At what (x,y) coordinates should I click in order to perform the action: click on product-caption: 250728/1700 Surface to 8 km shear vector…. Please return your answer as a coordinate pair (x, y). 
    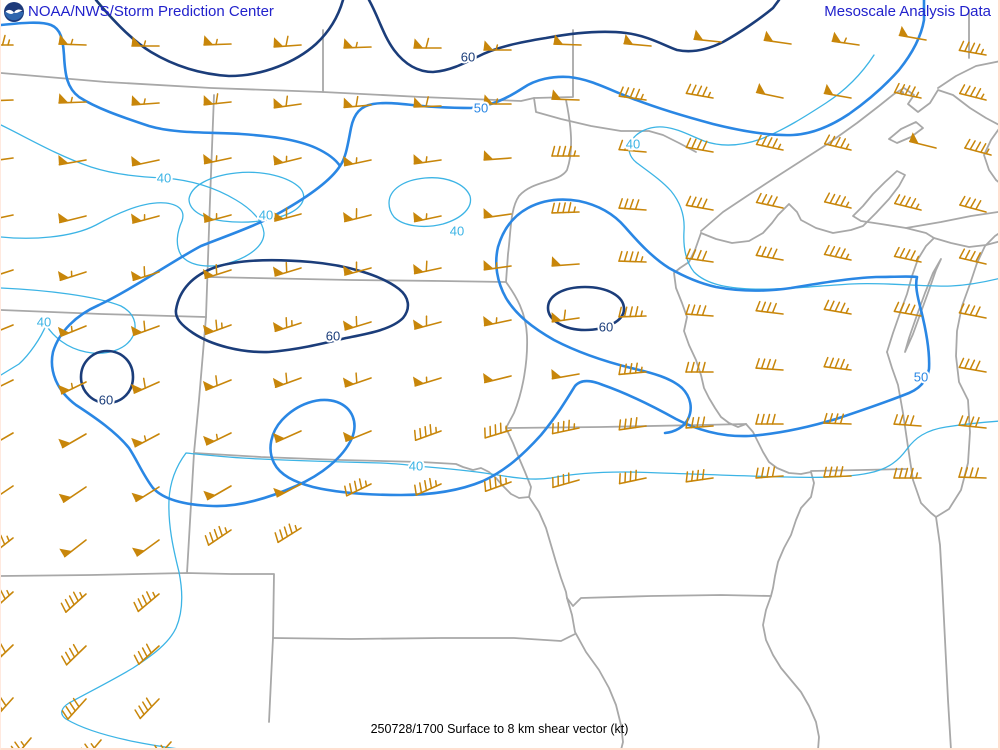
    Looking at the image, I should click on (499, 729).